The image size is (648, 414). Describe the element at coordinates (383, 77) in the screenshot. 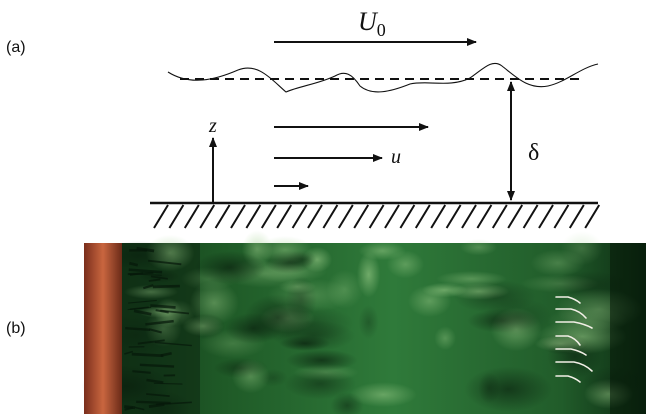

I see `boundary-layer-edge-curve` at that location.